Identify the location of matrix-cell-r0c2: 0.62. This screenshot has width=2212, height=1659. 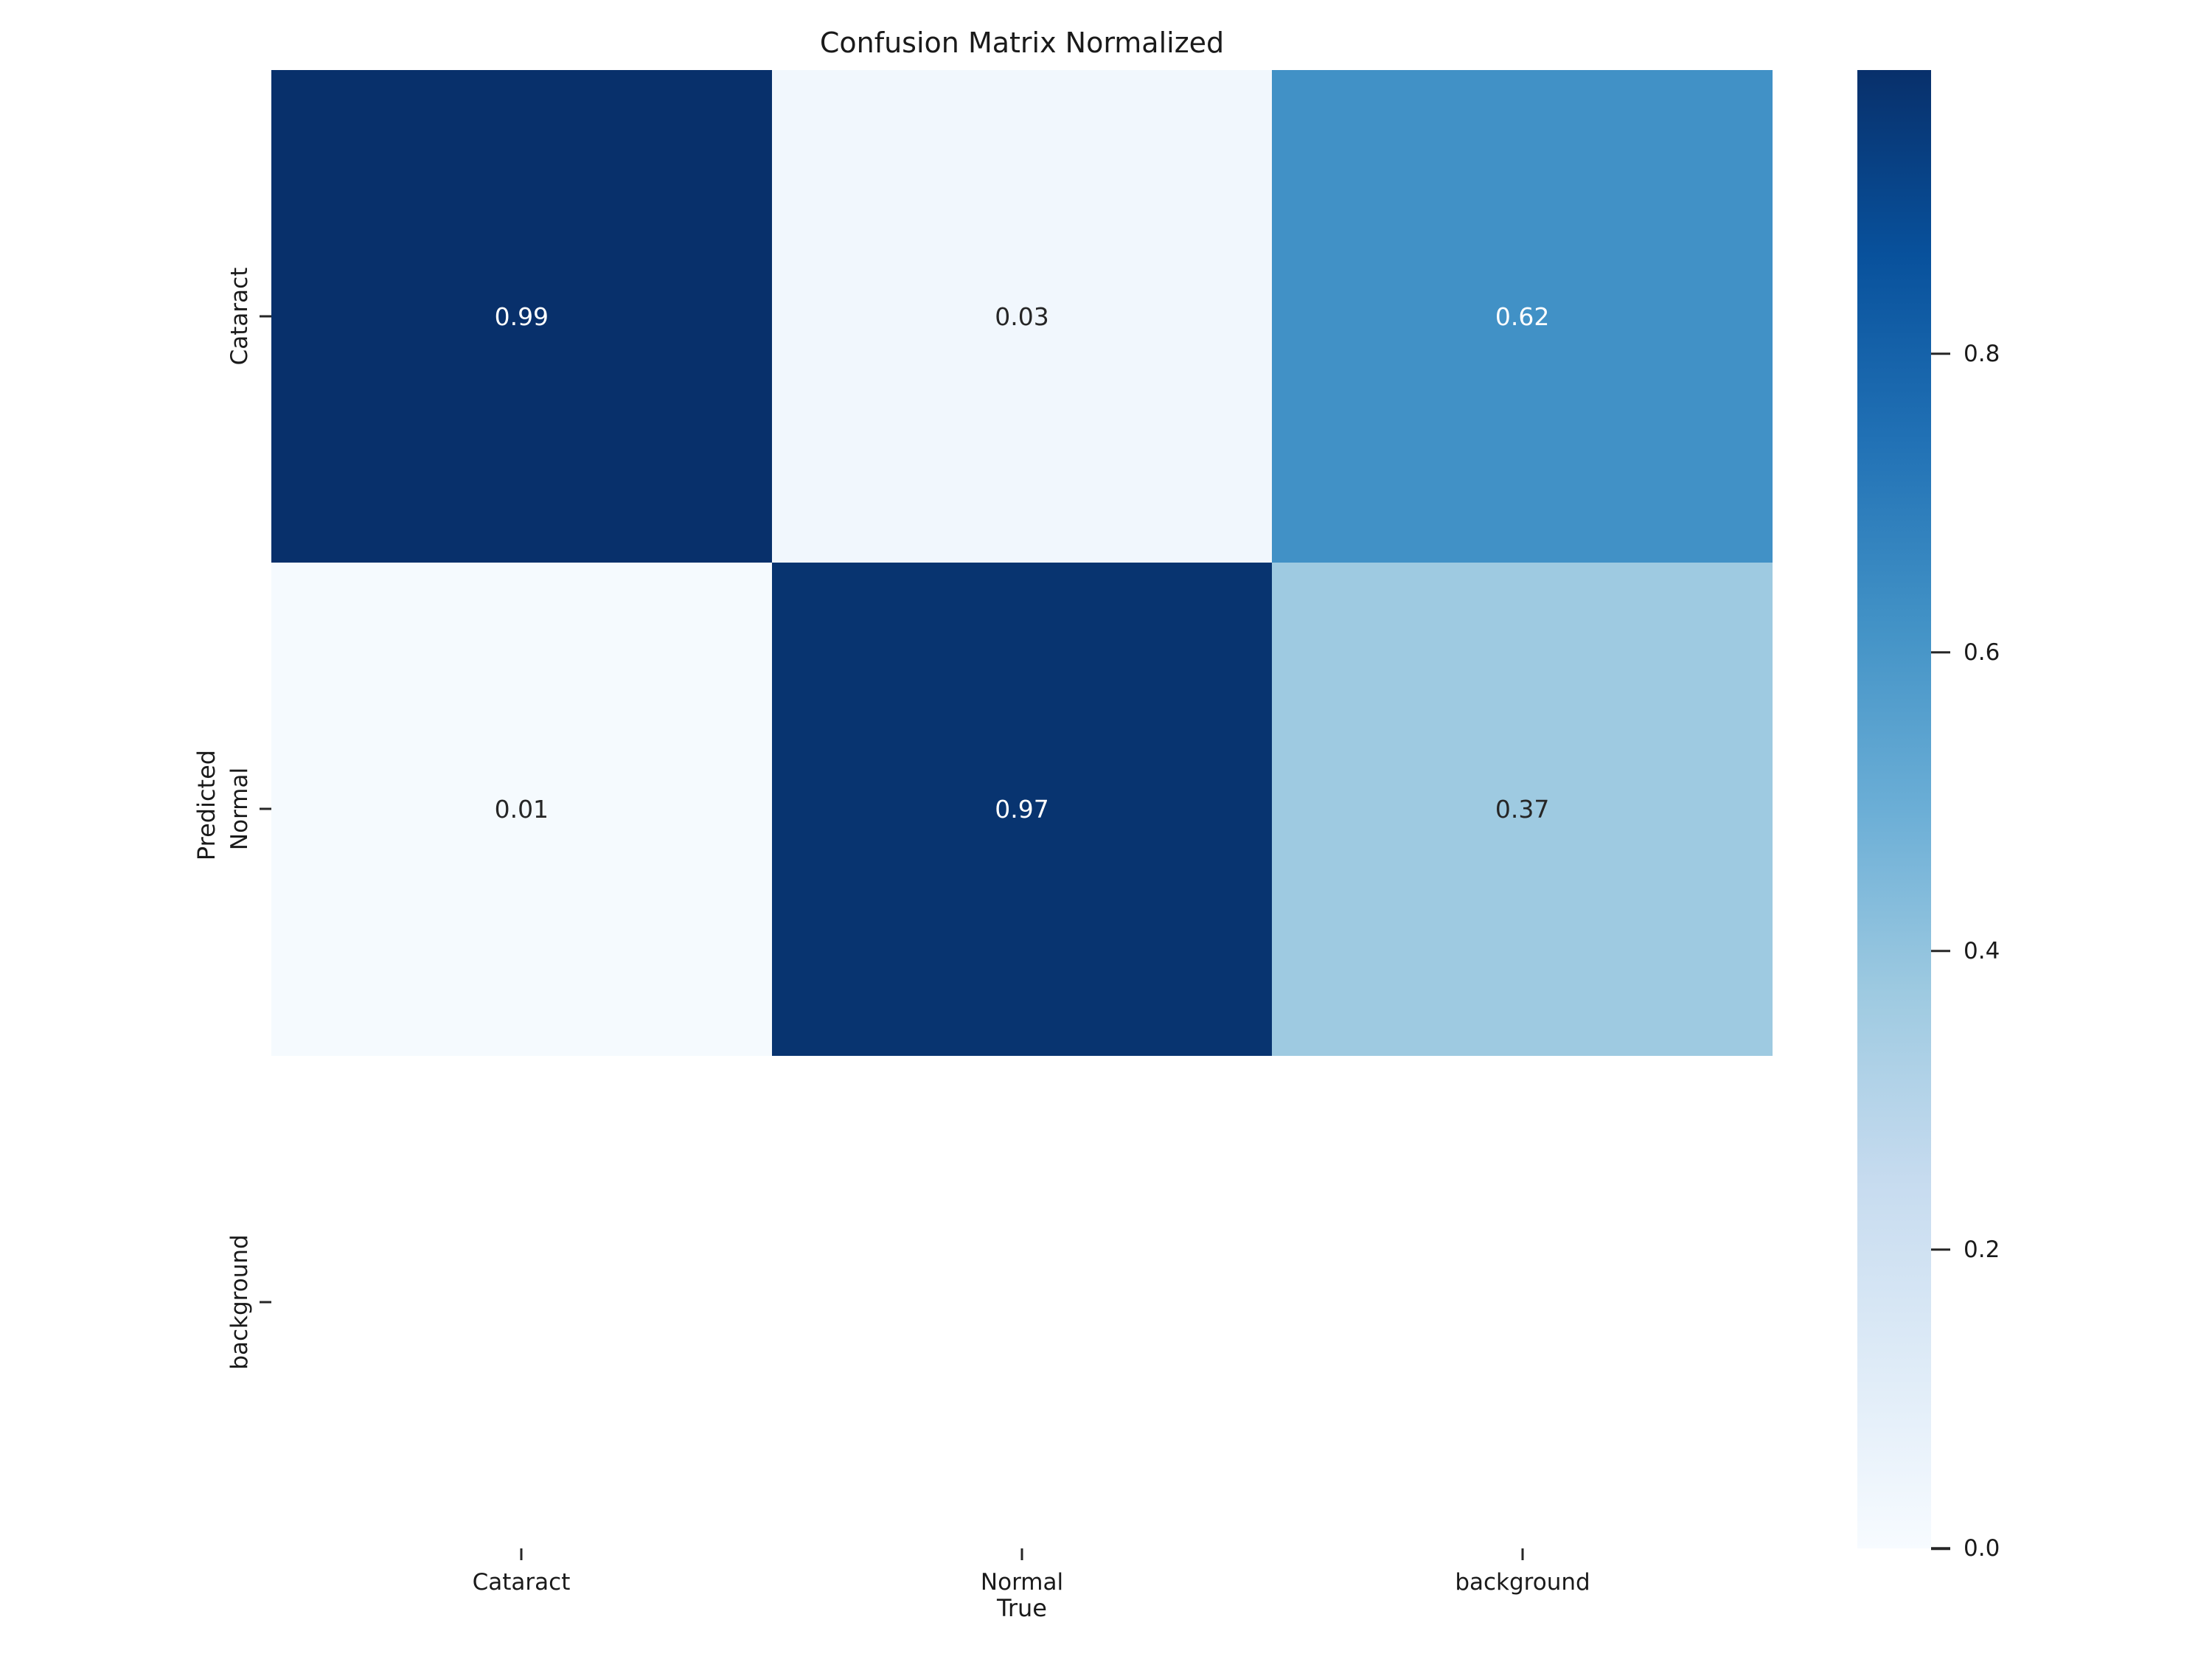
(1522, 316).